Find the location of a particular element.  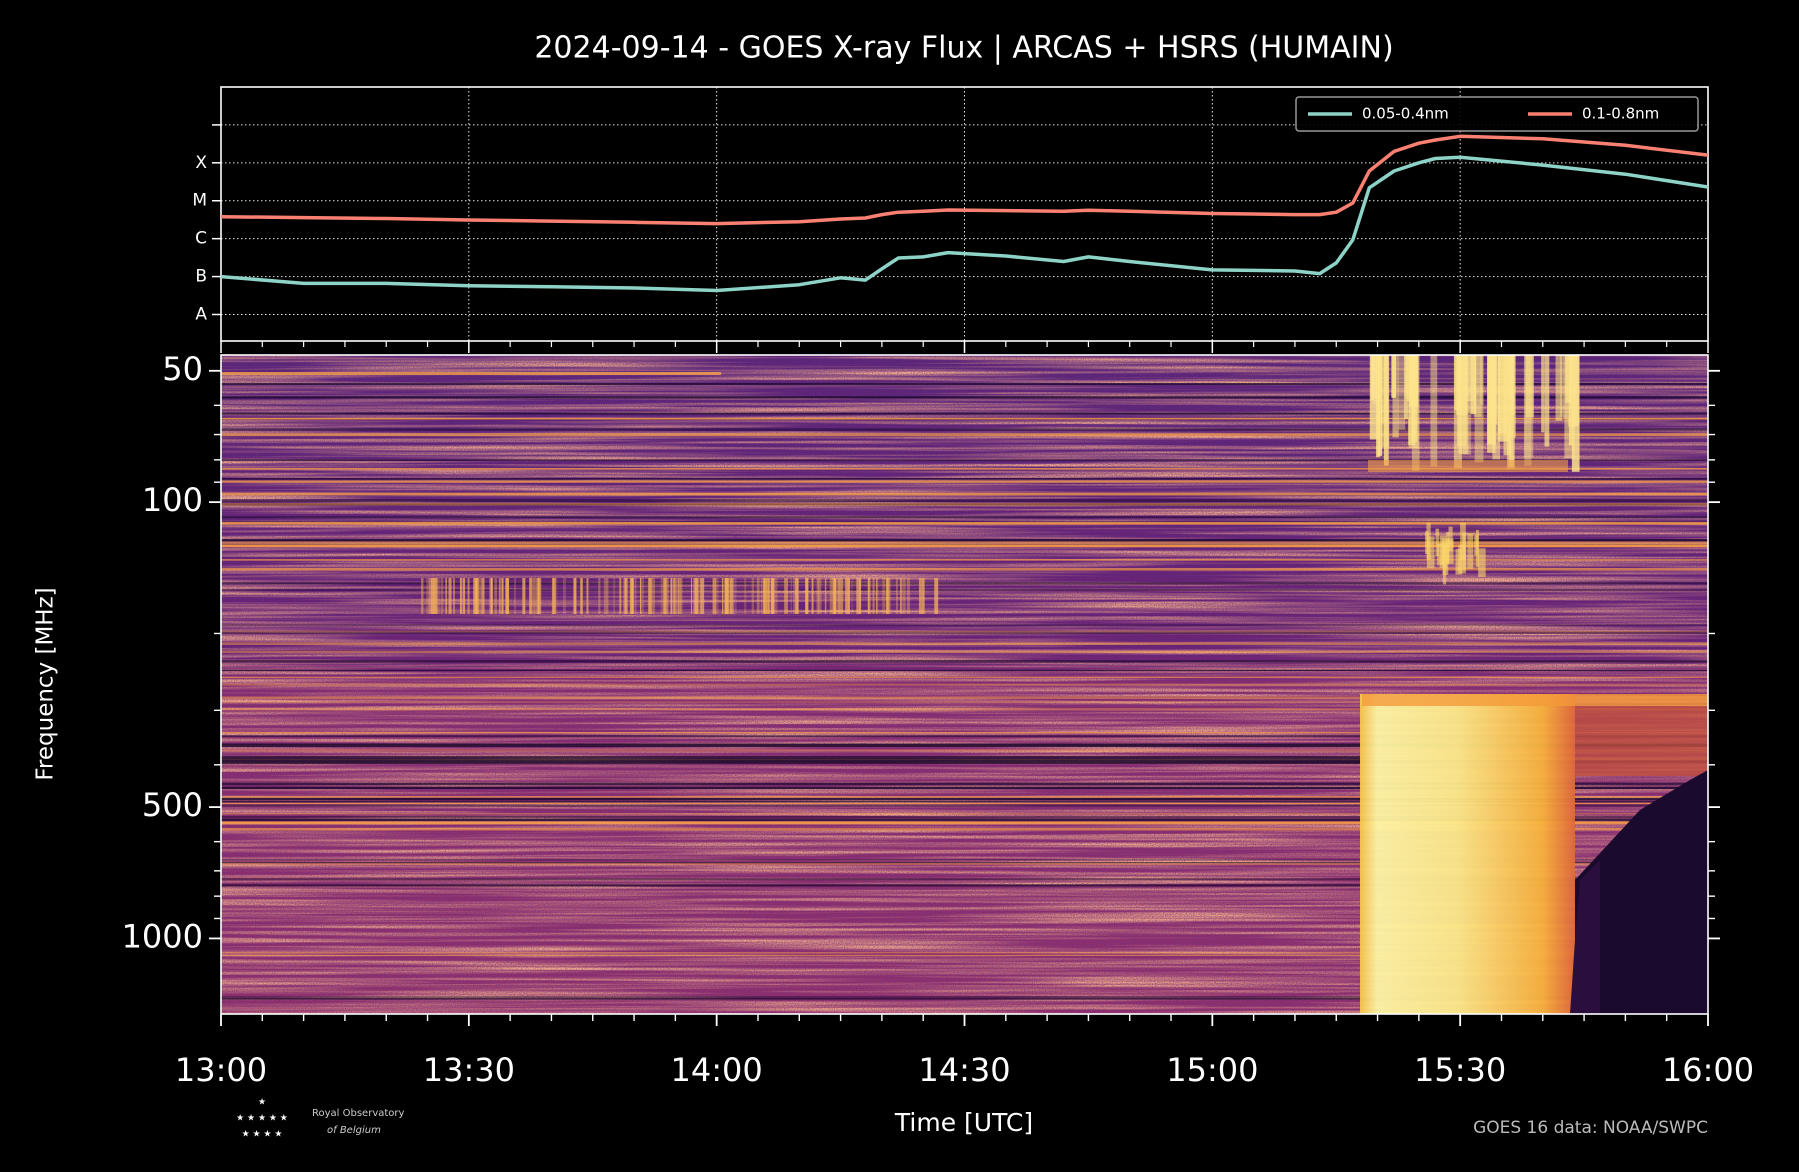

logo: ★ ★ ★ ★ ★ ★ ★ ★ ★ ★ is located at coordinates (262, 1119).